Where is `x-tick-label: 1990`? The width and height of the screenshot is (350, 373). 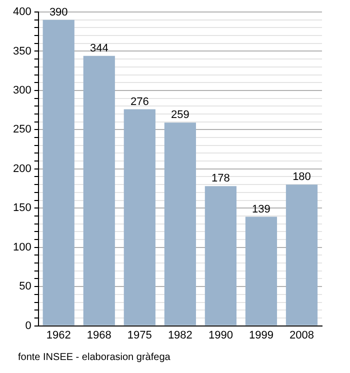 x-tick-label: 1990 is located at coordinates (220, 335).